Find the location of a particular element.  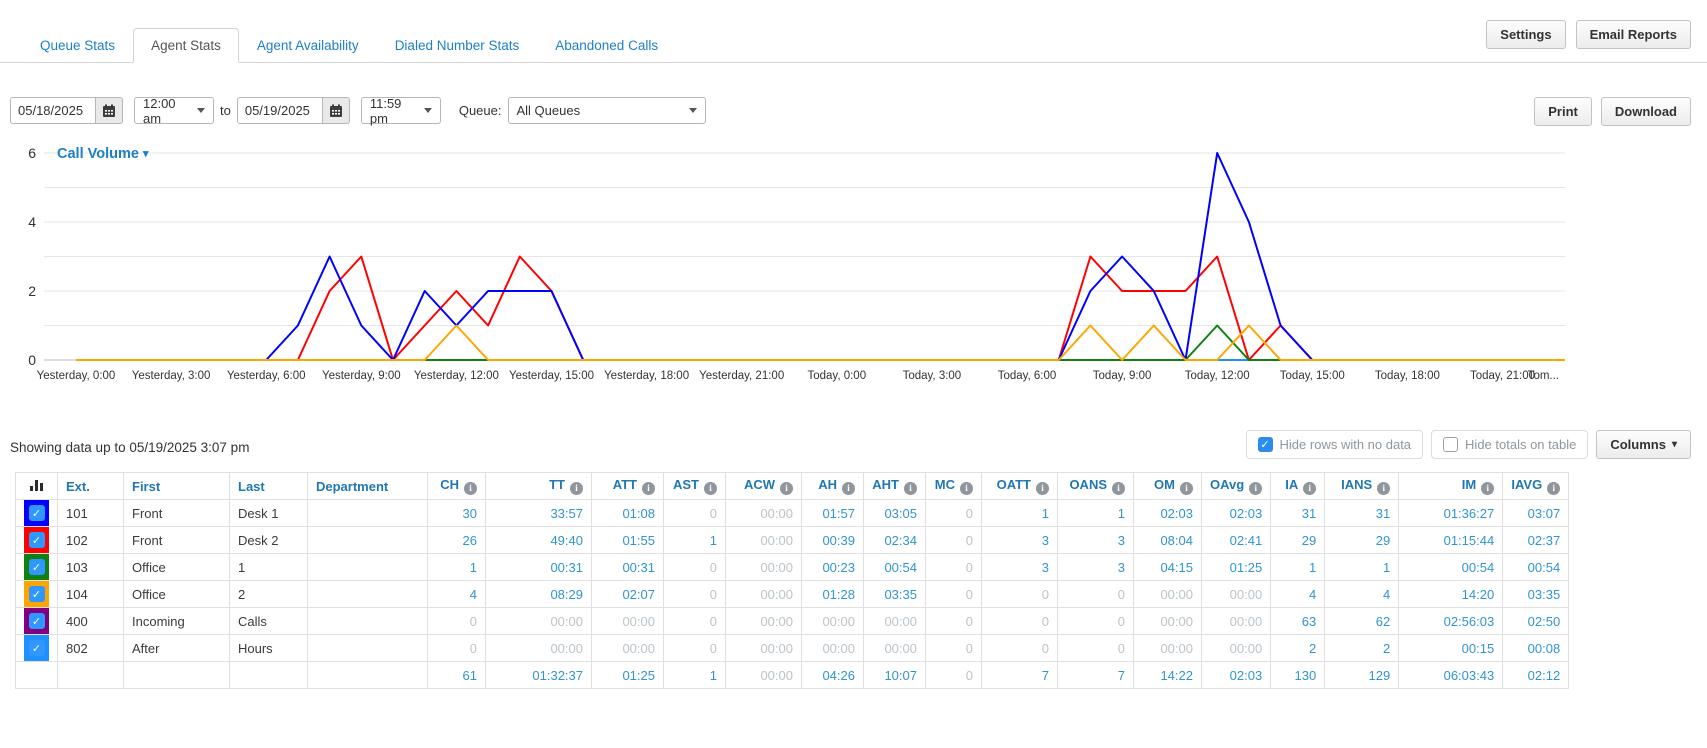

cell-att: 00:00 is located at coordinates (627, 648).